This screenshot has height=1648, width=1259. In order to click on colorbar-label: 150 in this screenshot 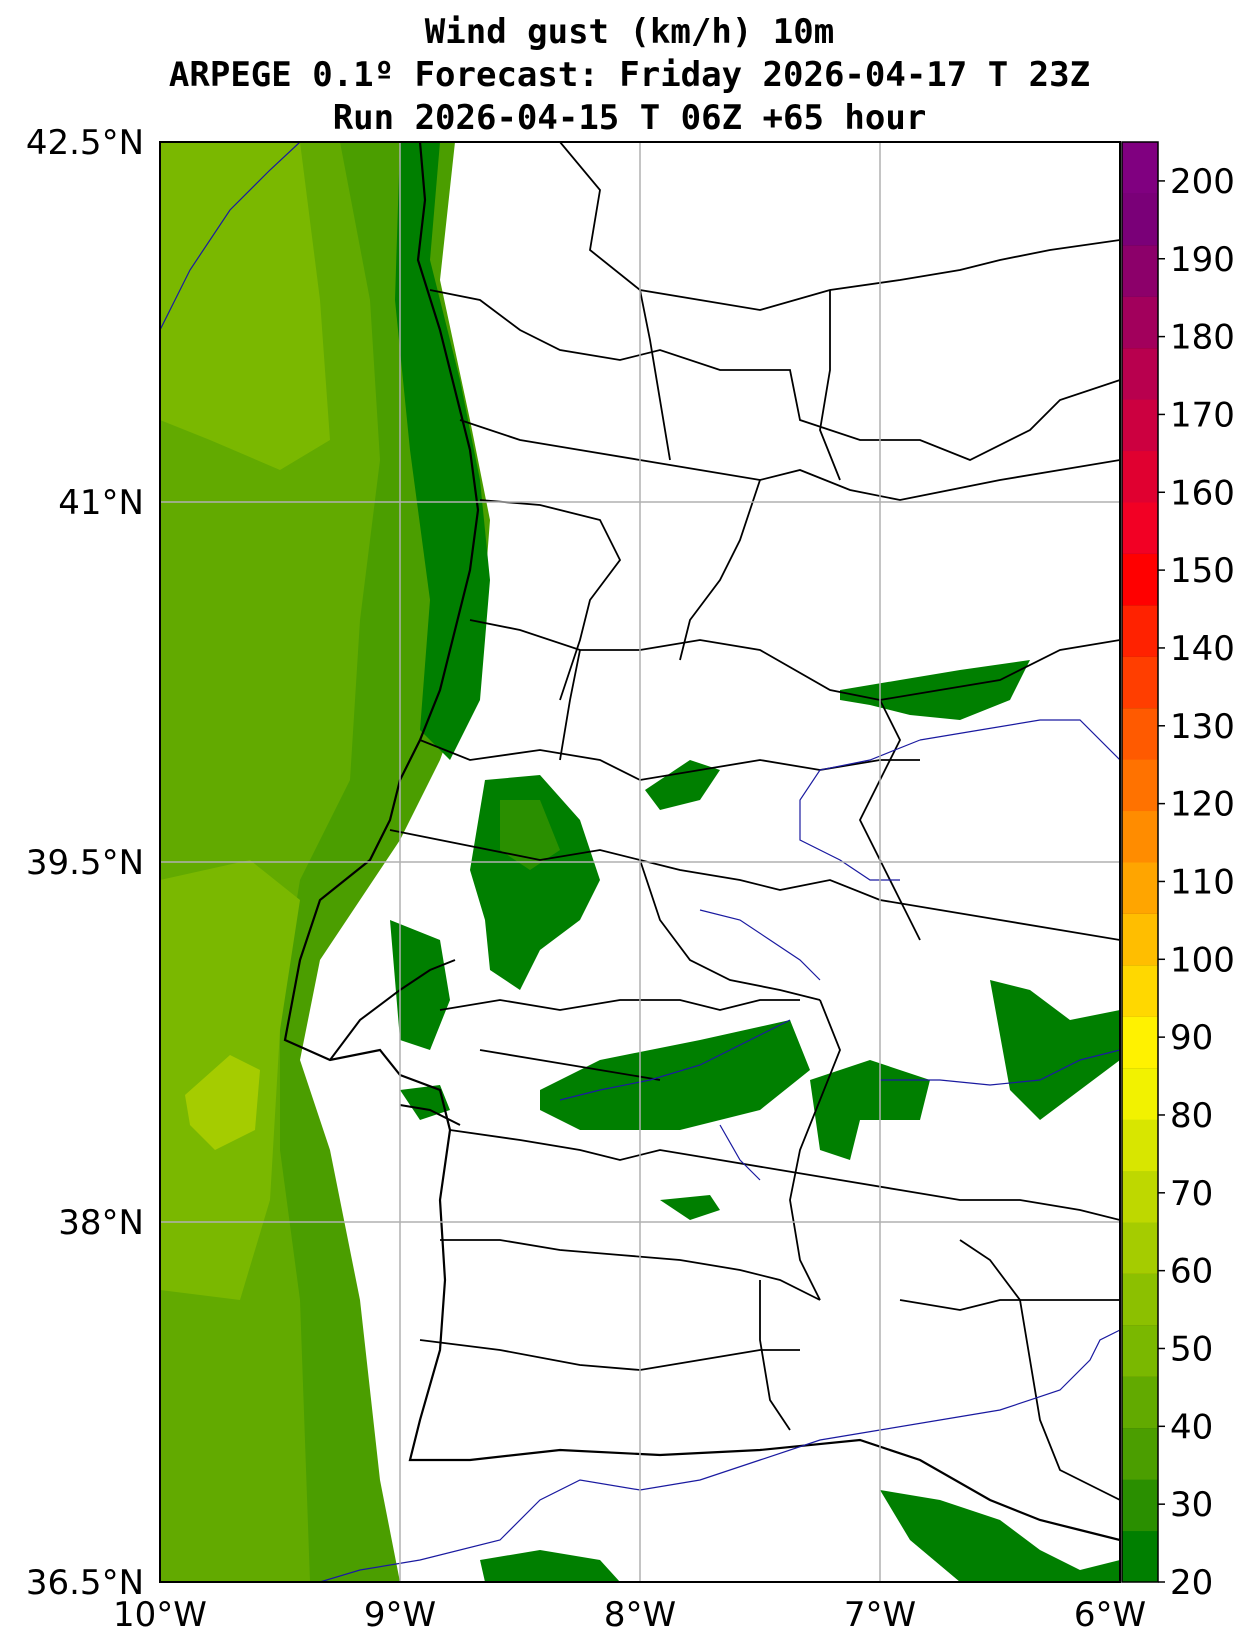, I will do `click(1202, 571)`.